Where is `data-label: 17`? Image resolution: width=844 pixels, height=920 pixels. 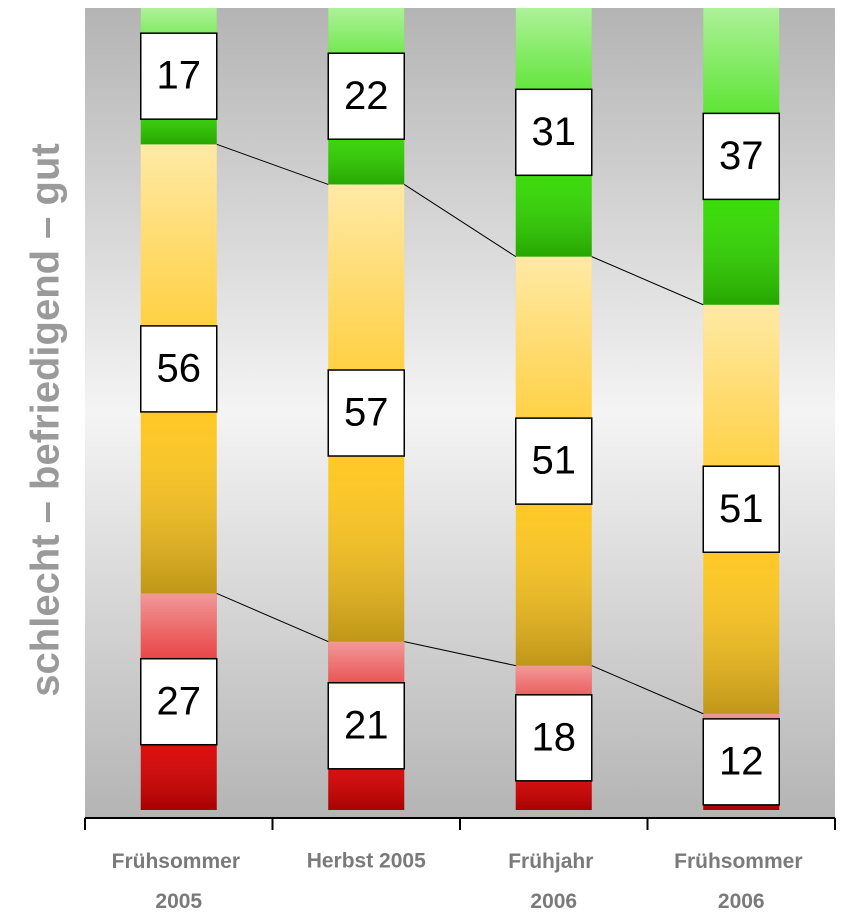
data-label: 17 is located at coordinates (179, 76).